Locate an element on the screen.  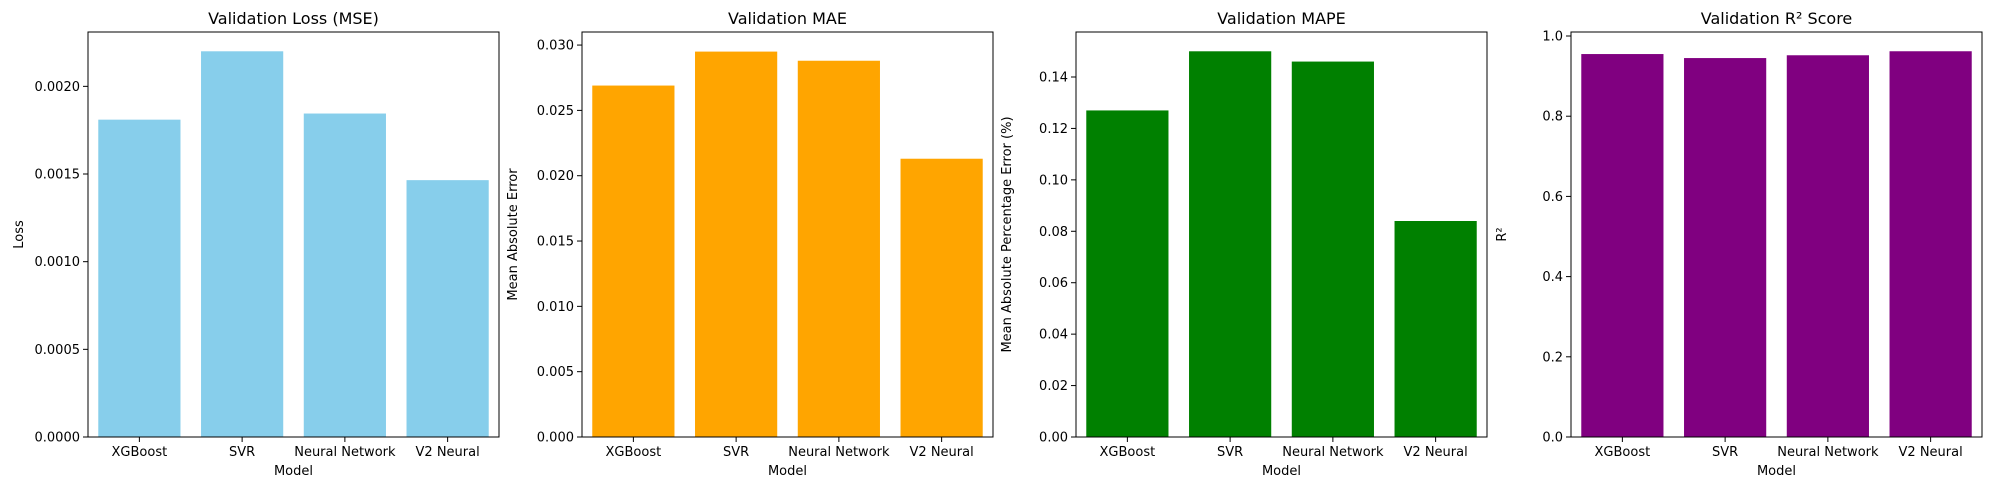
y-tick-label: 0.0020 is located at coordinates (58, 87).